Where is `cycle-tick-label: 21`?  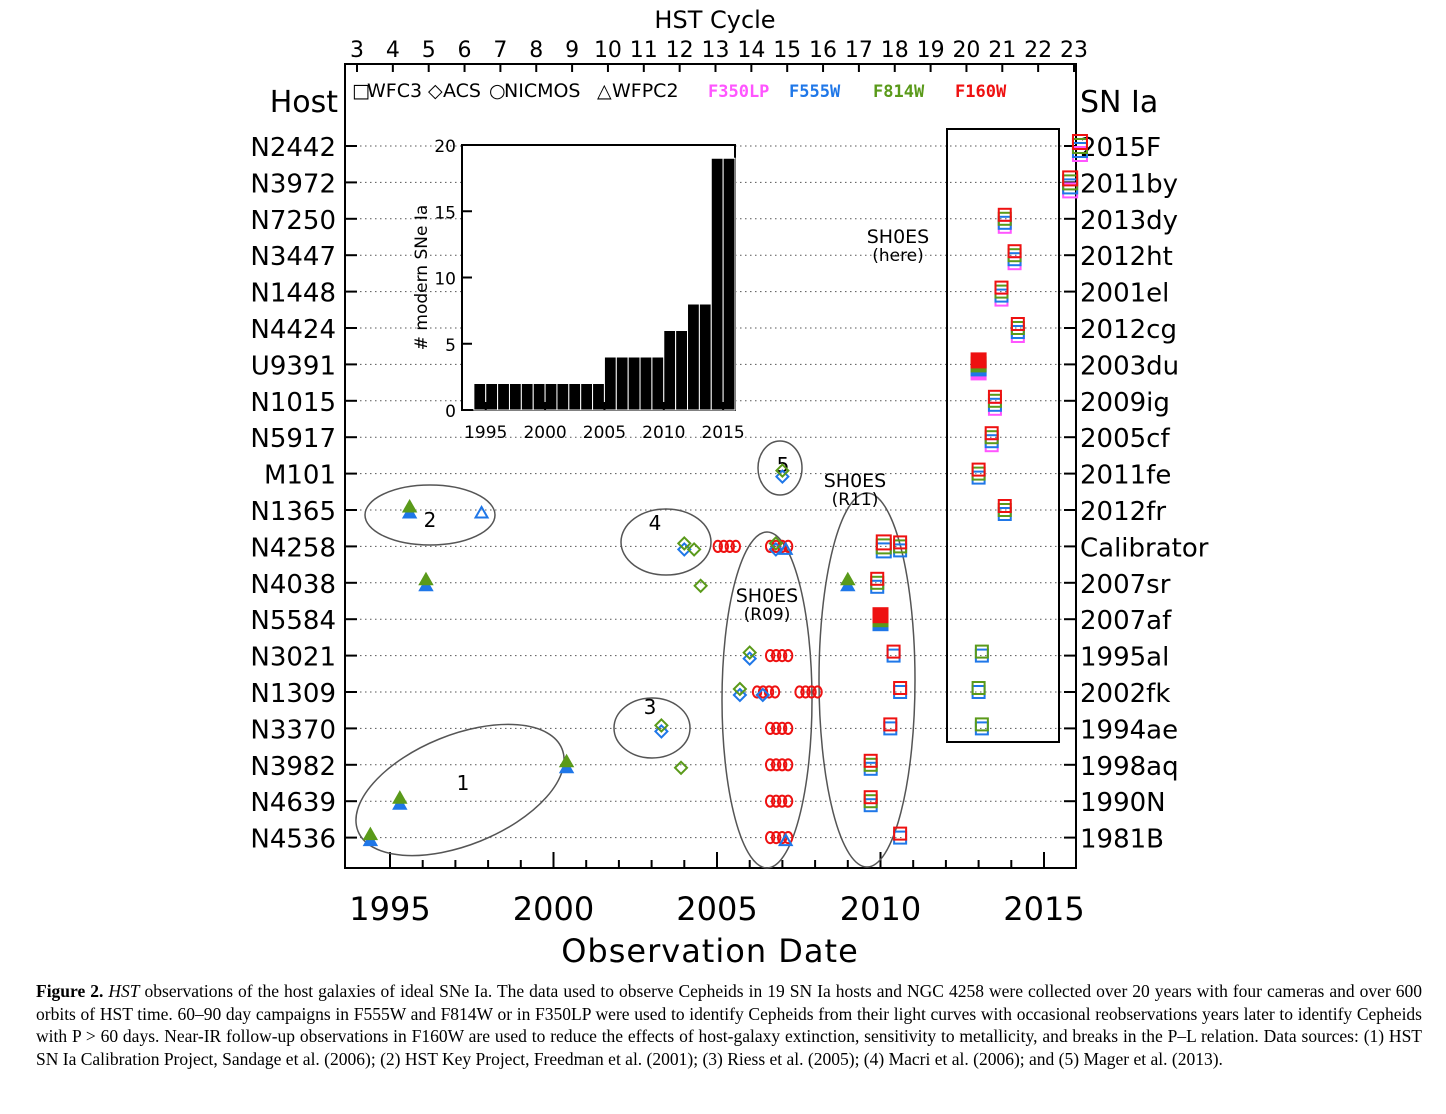 cycle-tick-label: 21 is located at coordinates (1002, 50).